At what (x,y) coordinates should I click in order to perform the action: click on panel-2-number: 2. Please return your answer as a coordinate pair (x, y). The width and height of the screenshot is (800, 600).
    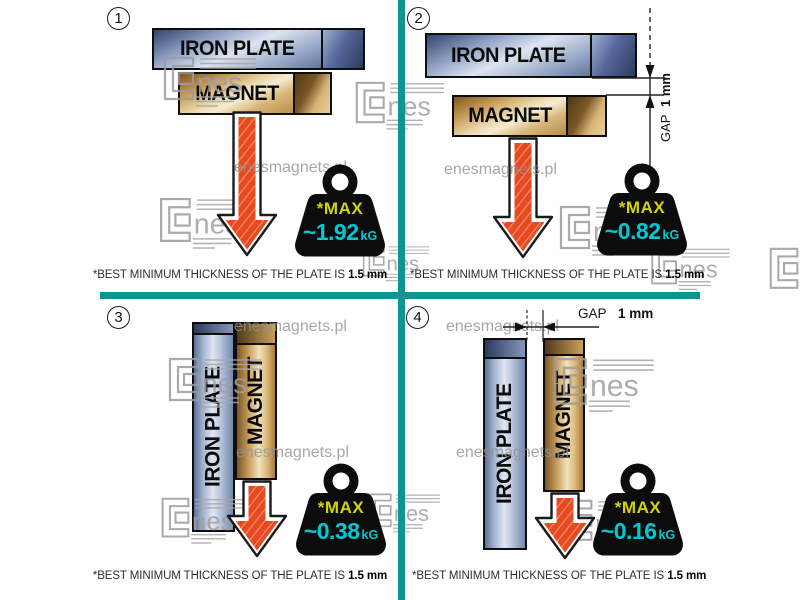
    Looking at the image, I should click on (418, 18).